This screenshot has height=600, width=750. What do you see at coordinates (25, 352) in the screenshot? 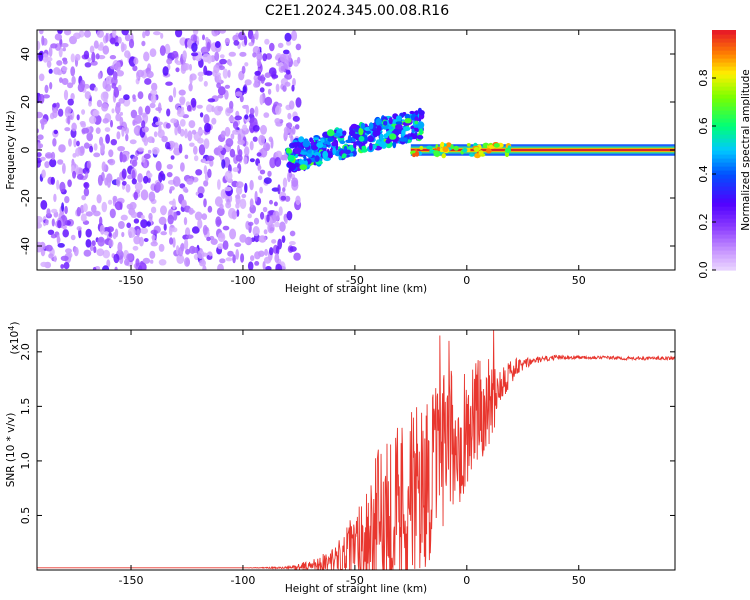
I see `y-tick-label: 2.0` at bounding box center [25, 352].